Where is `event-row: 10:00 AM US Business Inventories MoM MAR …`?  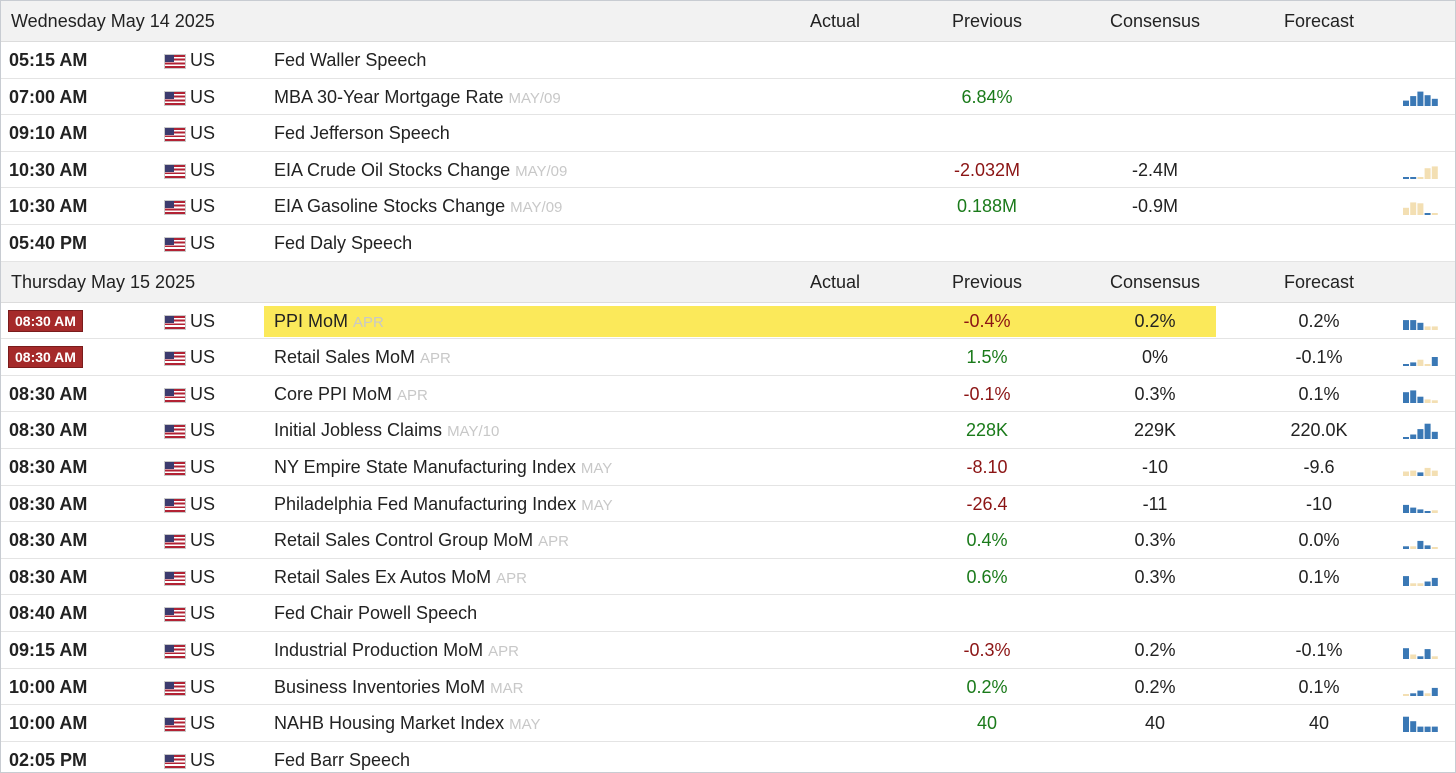
event-row: 10:00 AM US Business Inventories MoM MAR … is located at coordinates (728, 687).